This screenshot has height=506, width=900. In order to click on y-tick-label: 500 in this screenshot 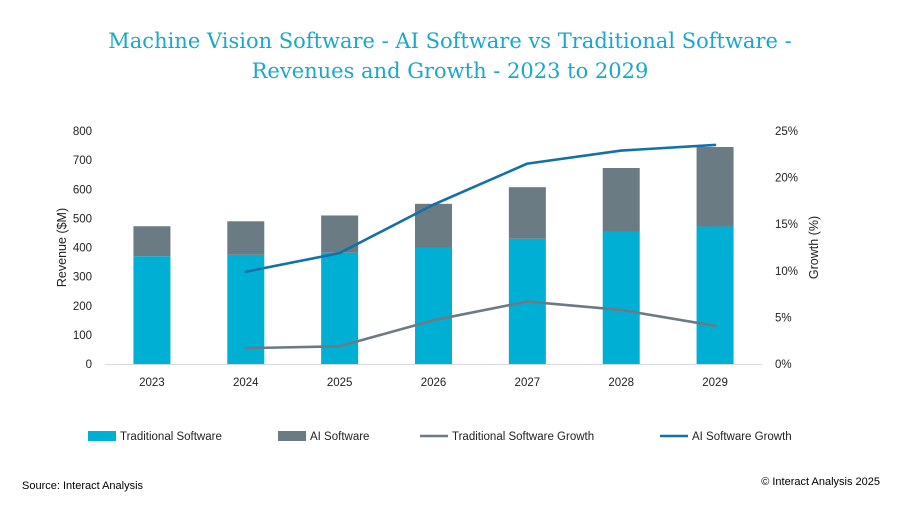, I will do `click(82, 219)`.